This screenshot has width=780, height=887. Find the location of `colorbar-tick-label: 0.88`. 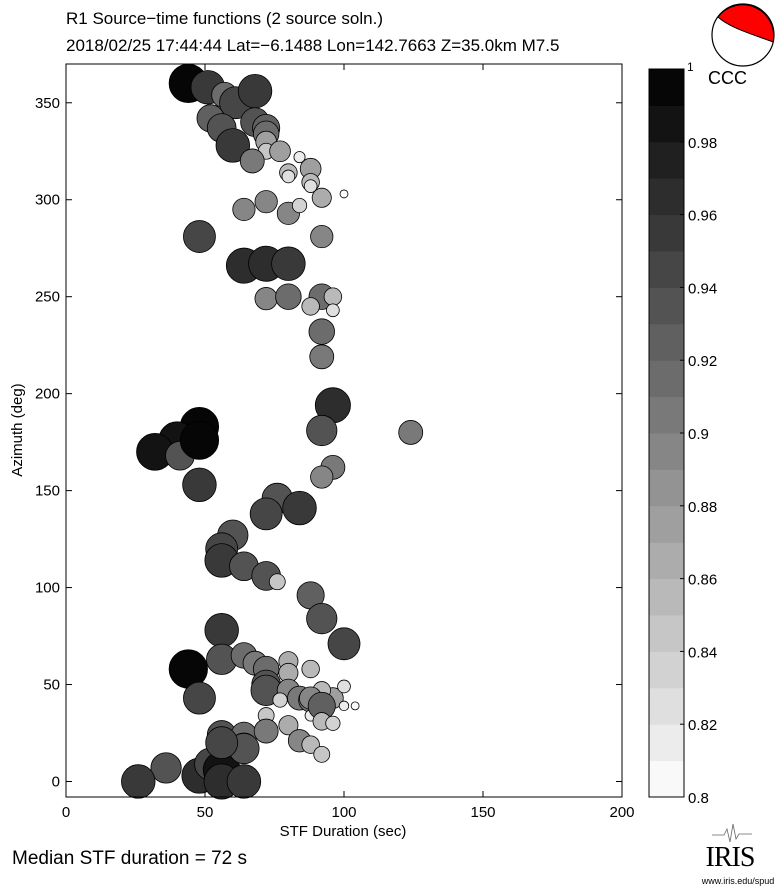

colorbar-tick-label: 0.88 is located at coordinates (702, 507).